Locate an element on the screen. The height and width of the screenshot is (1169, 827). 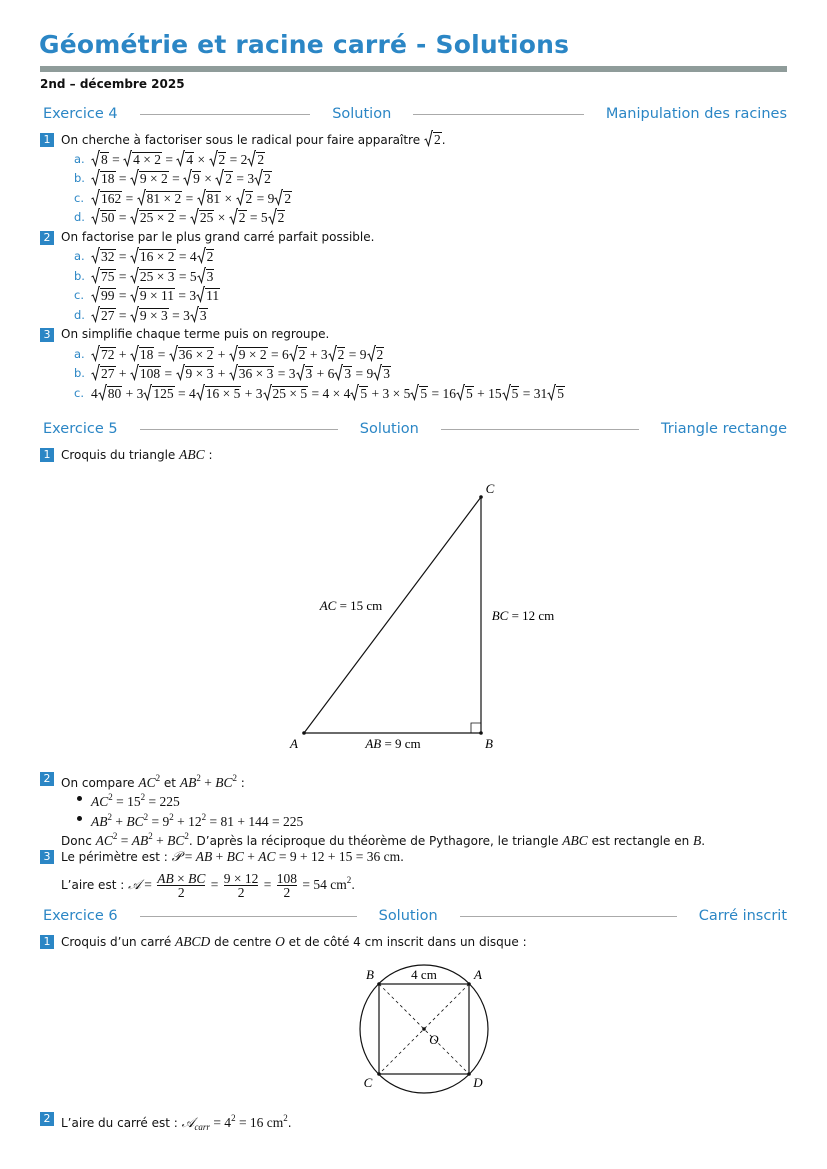
math-text: = is located at coordinates (188, 856).